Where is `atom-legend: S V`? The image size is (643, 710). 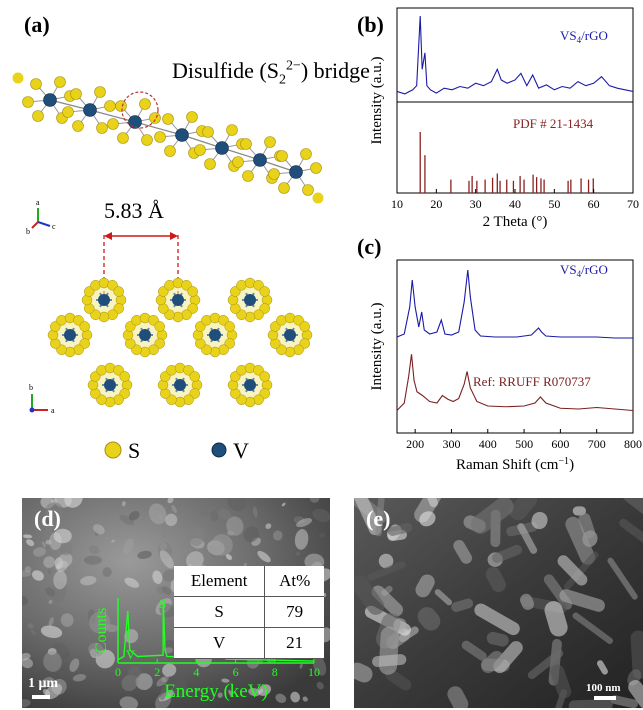 atom-legend: S V is located at coordinates (176, 450).